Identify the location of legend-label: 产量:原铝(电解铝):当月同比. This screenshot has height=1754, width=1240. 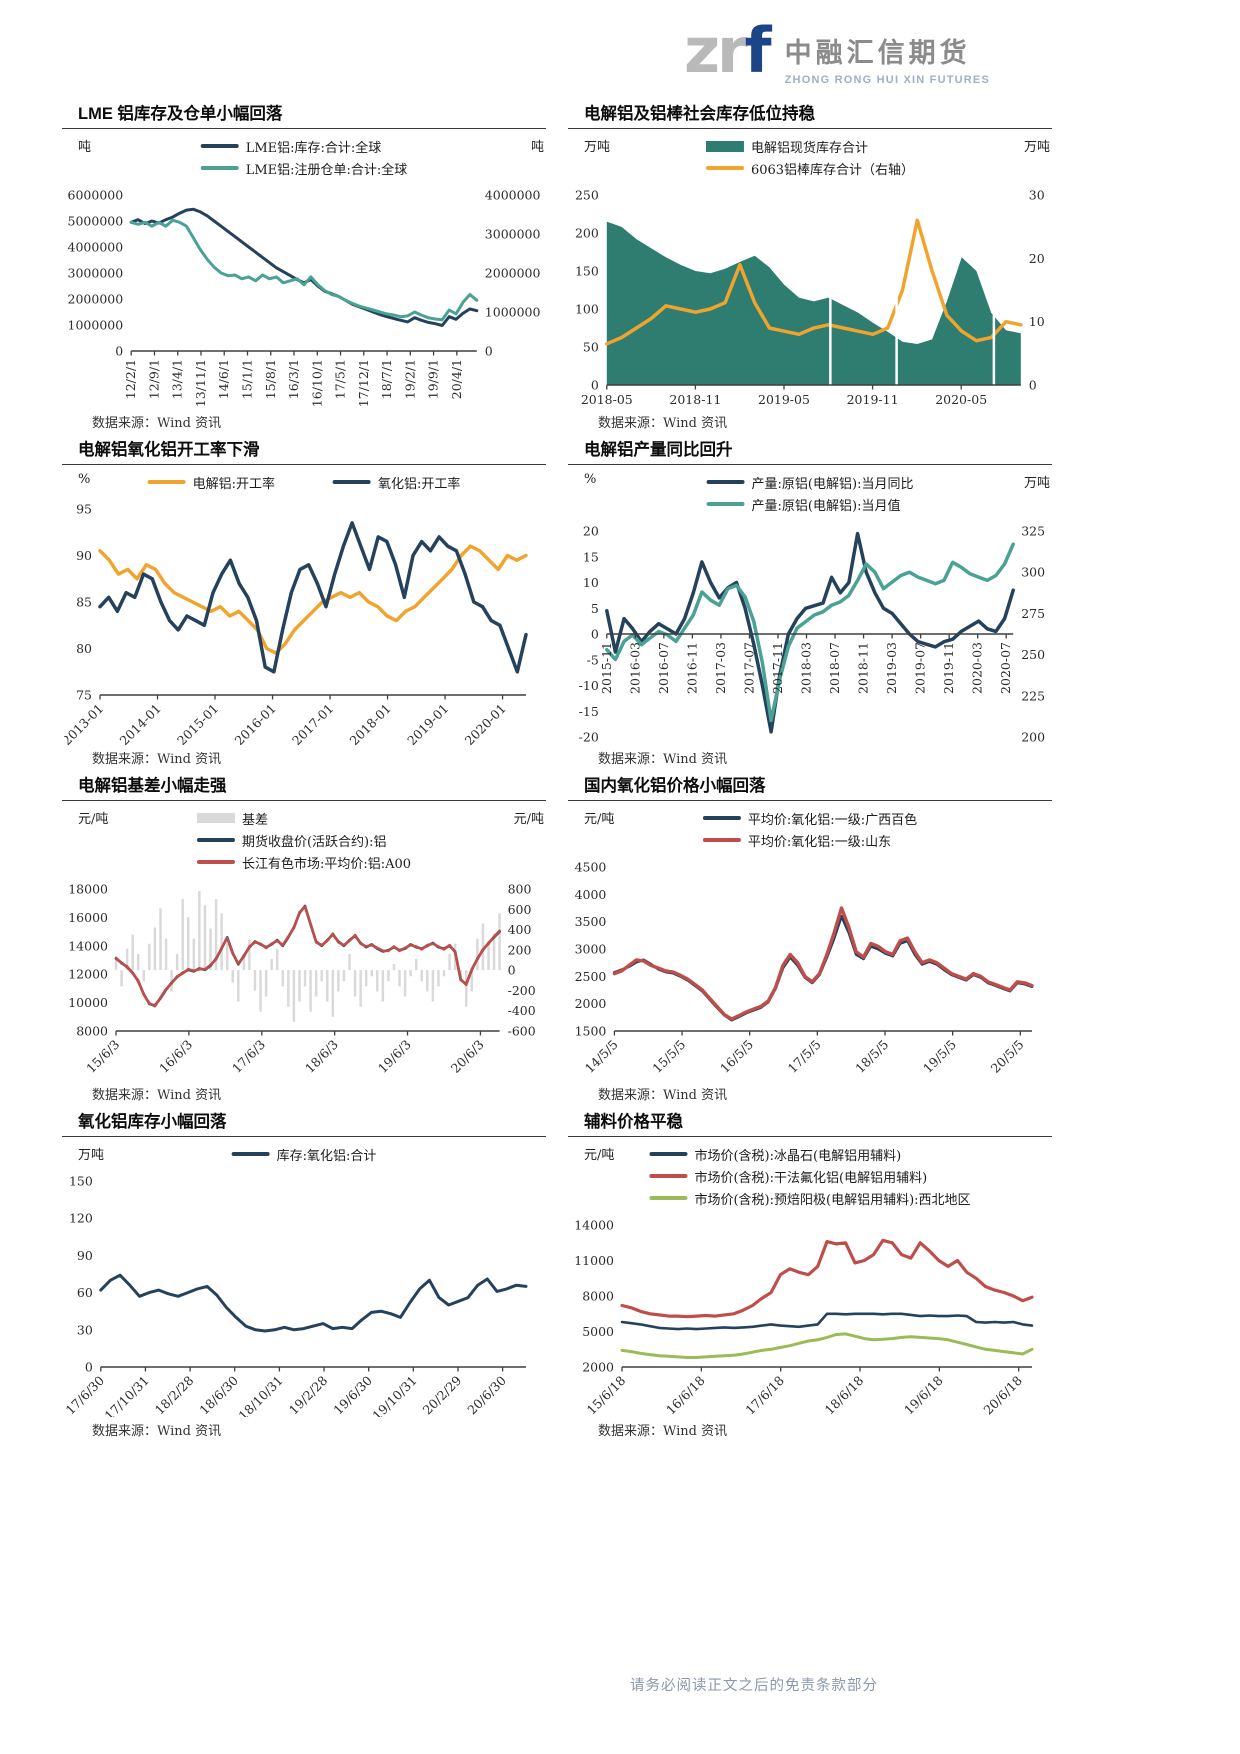
(832, 484).